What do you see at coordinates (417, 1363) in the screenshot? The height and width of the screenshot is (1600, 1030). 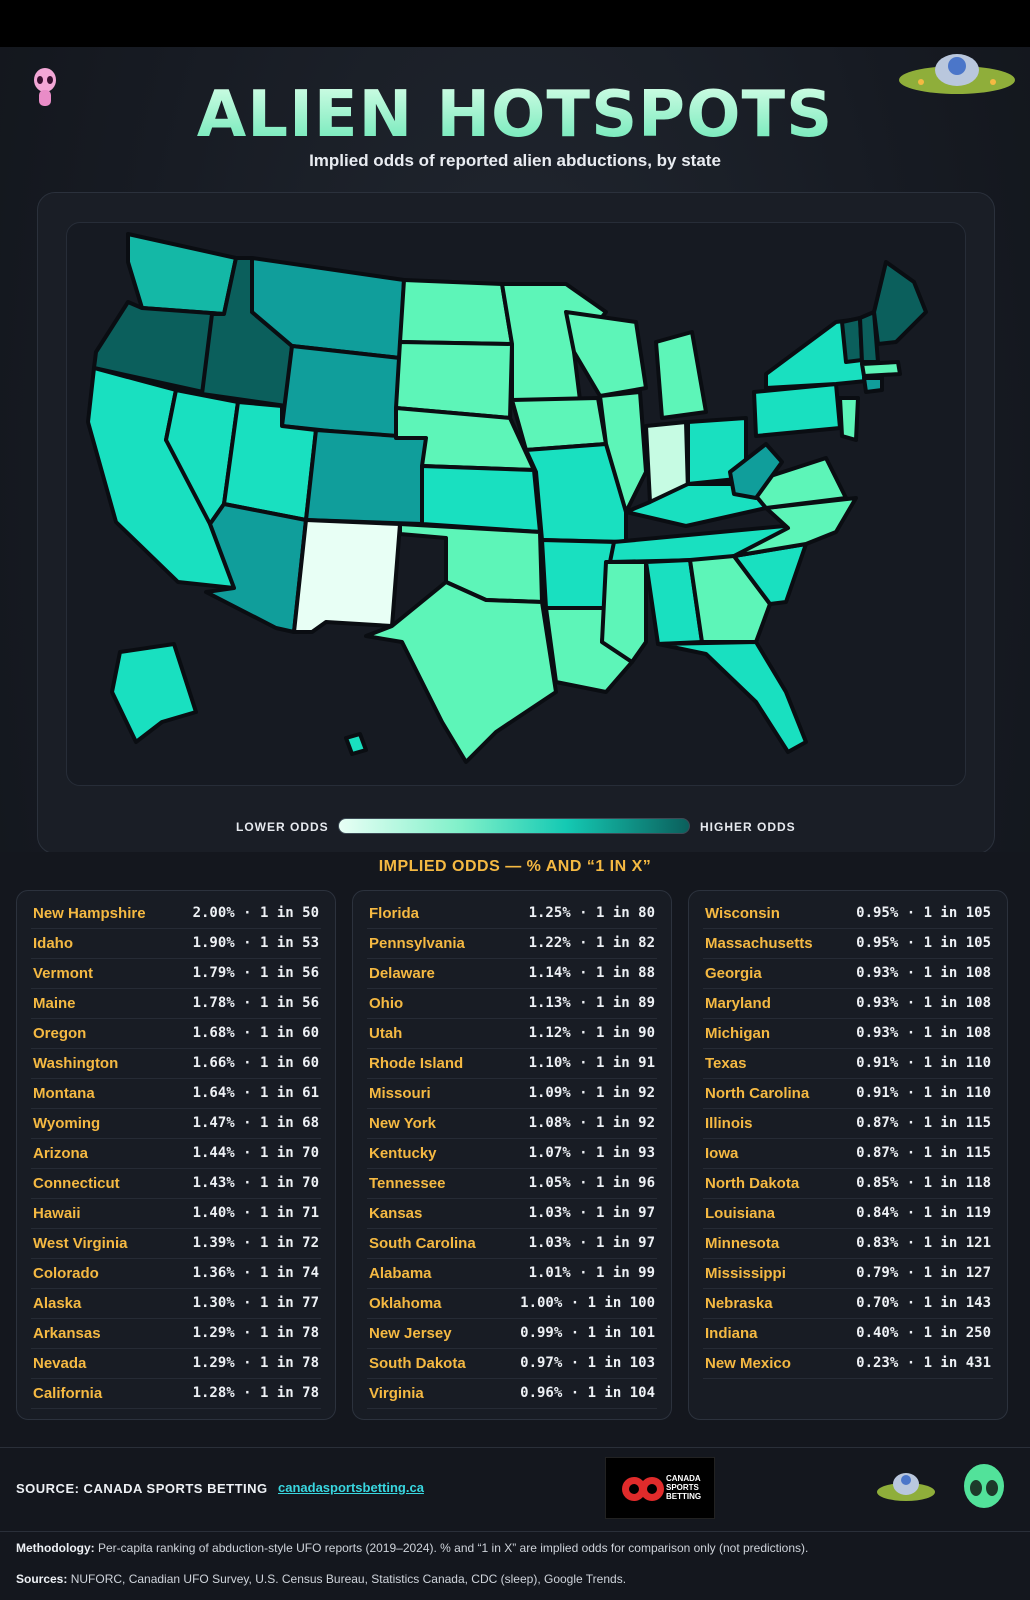 I see `state-name: South Dakota` at bounding box center [417, 1363].